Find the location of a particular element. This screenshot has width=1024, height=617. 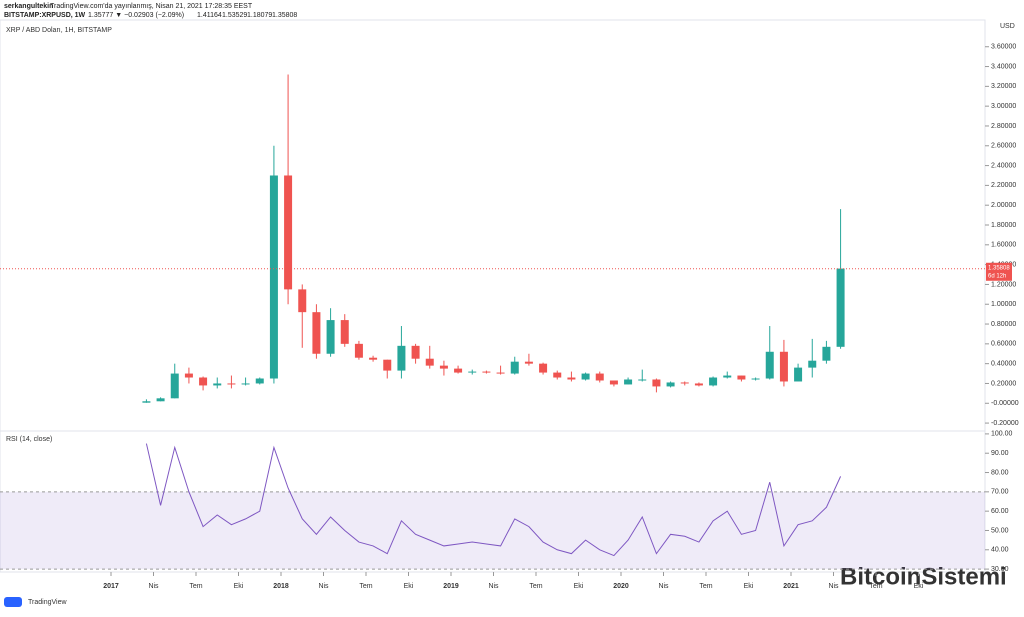

y-axis-label: USD is located at coordinates (1007, 26).